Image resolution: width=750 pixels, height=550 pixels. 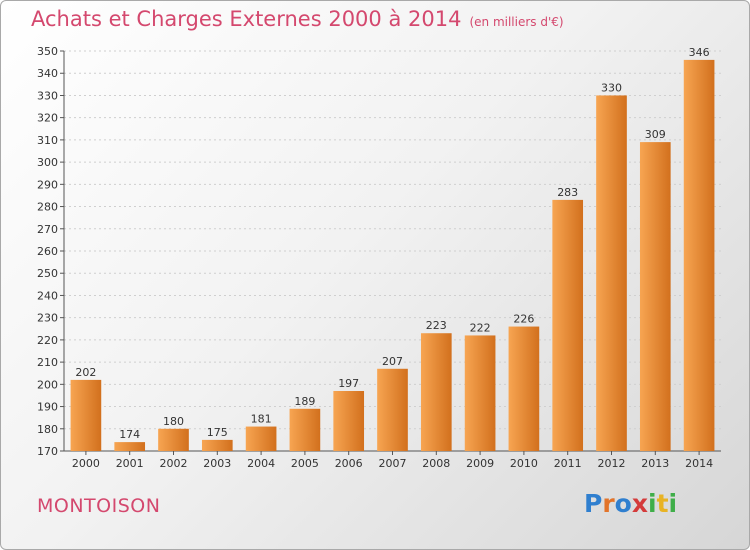 What do you see at coordinates (47, 340) in the screenshot?
I see `y-tick-label: 220` at bounding box center [47, 340].